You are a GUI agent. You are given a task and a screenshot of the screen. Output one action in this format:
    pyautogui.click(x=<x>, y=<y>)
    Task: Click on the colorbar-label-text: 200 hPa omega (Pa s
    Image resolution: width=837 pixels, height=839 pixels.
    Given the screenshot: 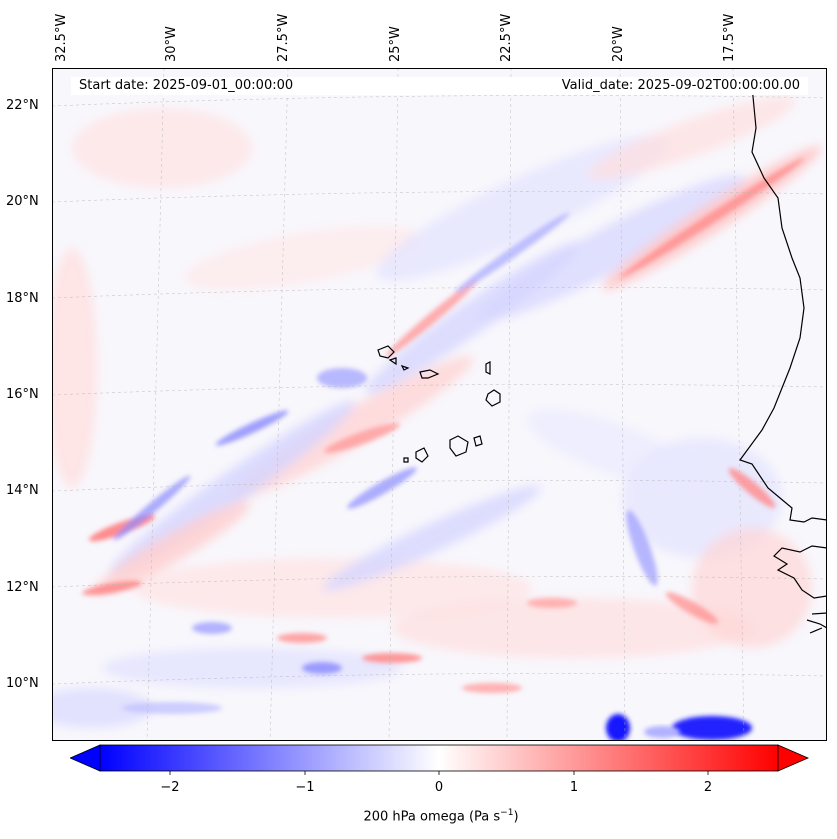 What is the action you would take?
    pyautogui.click(x=432, y=817)
    